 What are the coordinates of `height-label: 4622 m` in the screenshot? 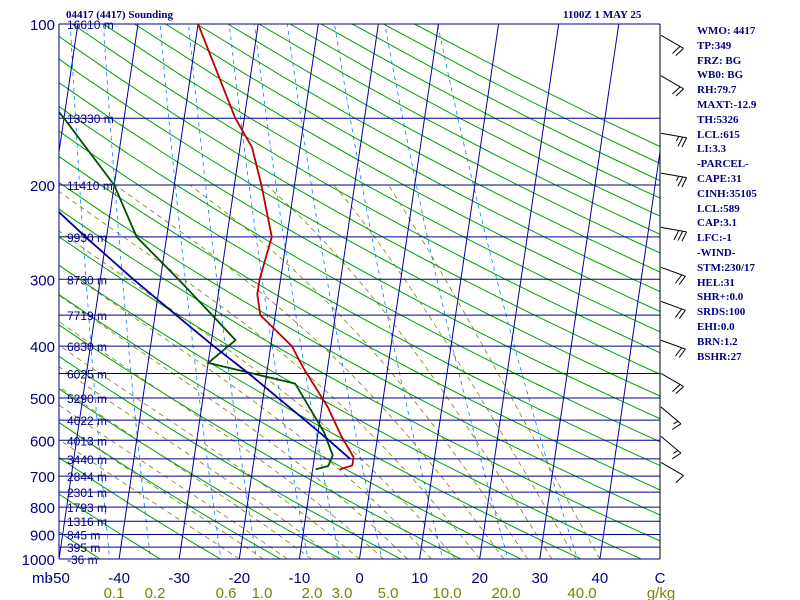 It's located at (87, 421).